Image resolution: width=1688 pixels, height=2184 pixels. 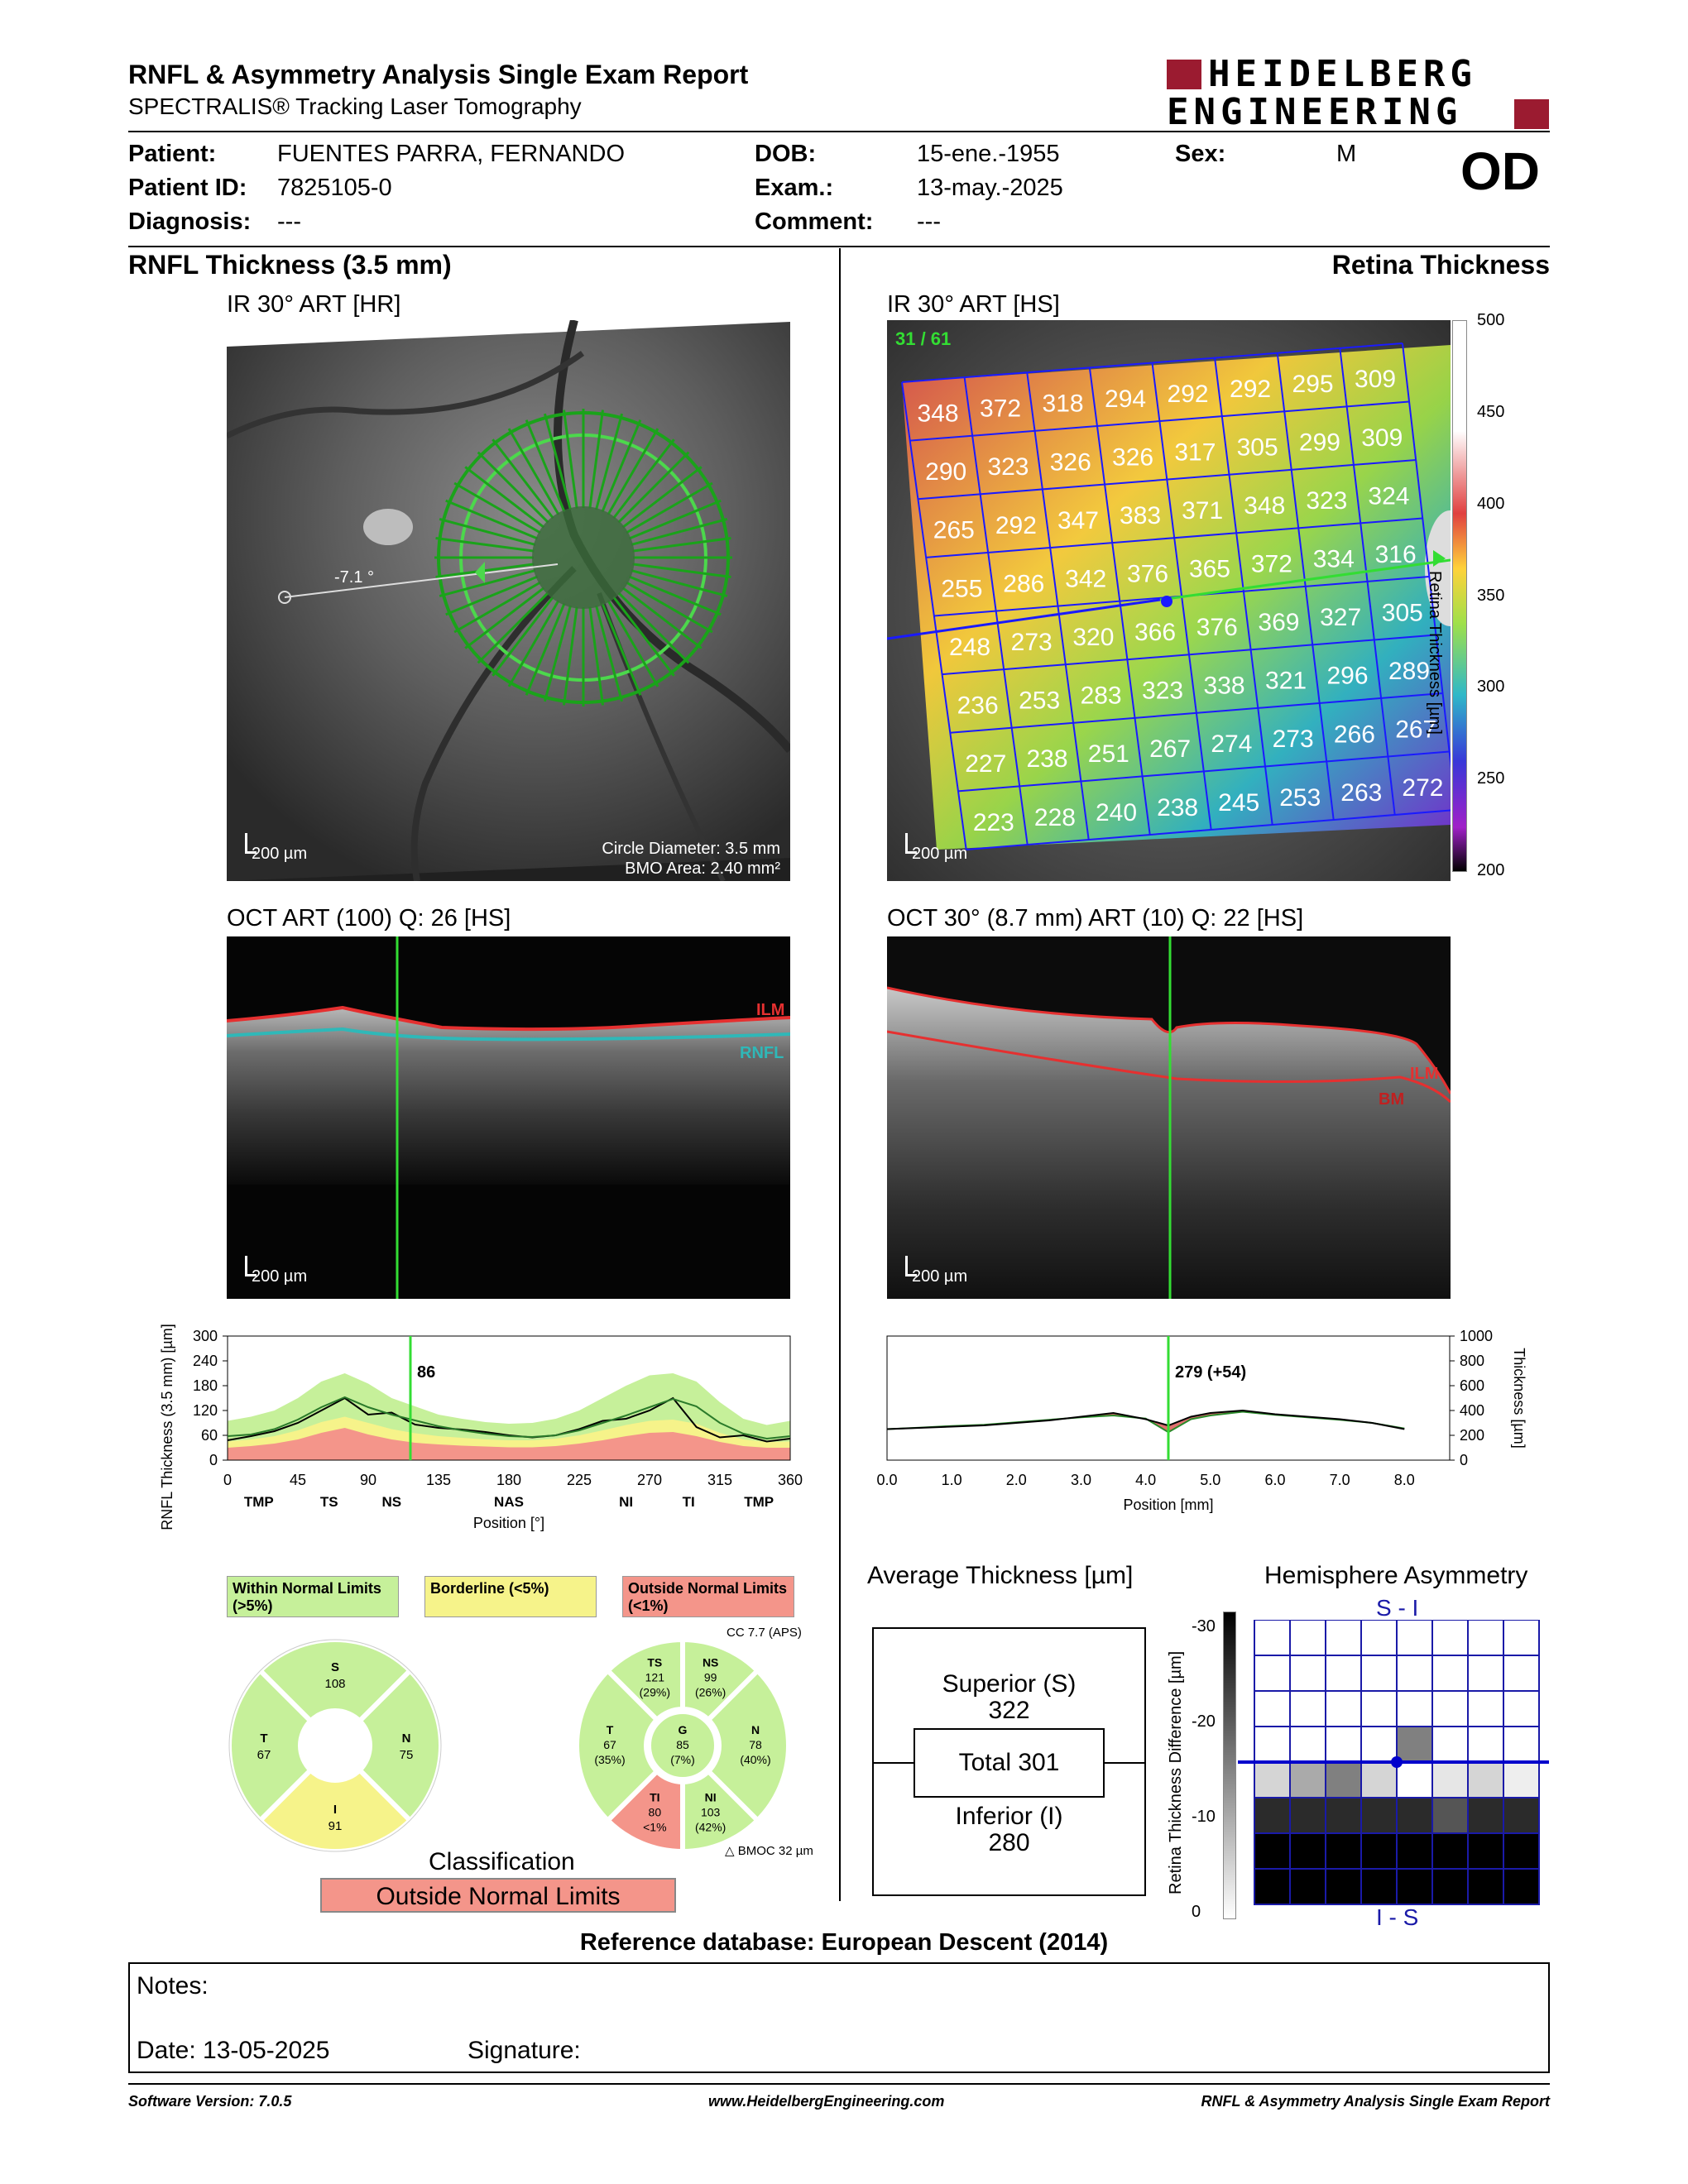 I want to click on diagnosis-value: ---, so click(x=289, y=221).